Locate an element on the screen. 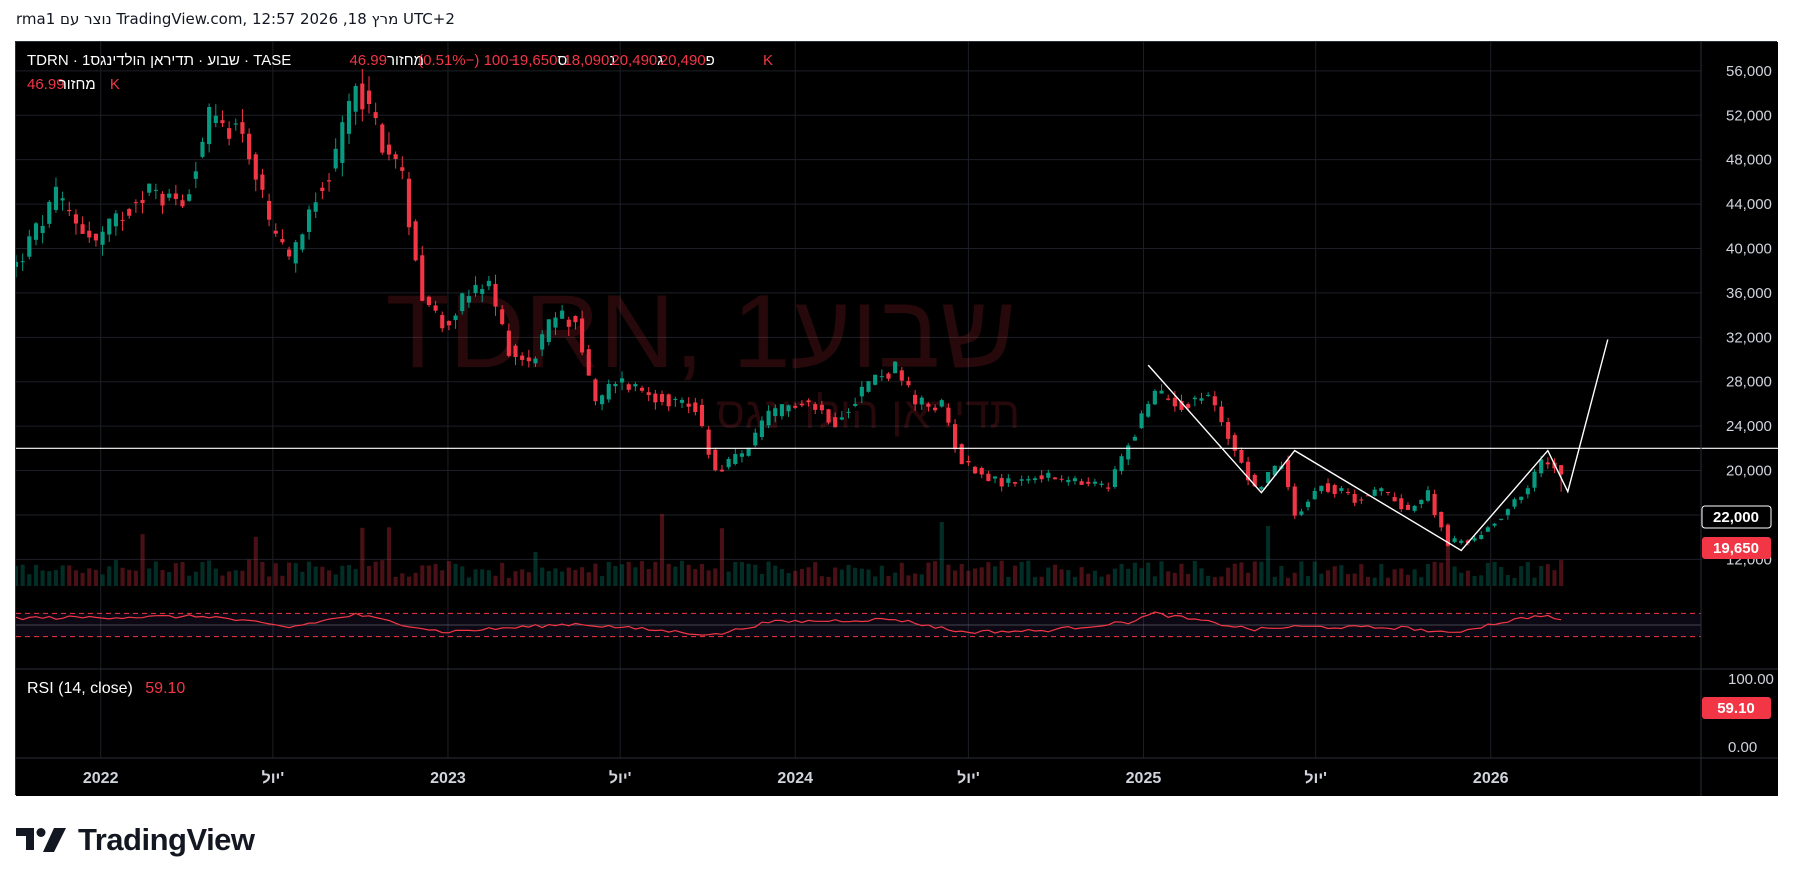 Image resolution: width=1793 pixels, height=887 pixels. drawn-pattern is located at coordinates (1378, 445).